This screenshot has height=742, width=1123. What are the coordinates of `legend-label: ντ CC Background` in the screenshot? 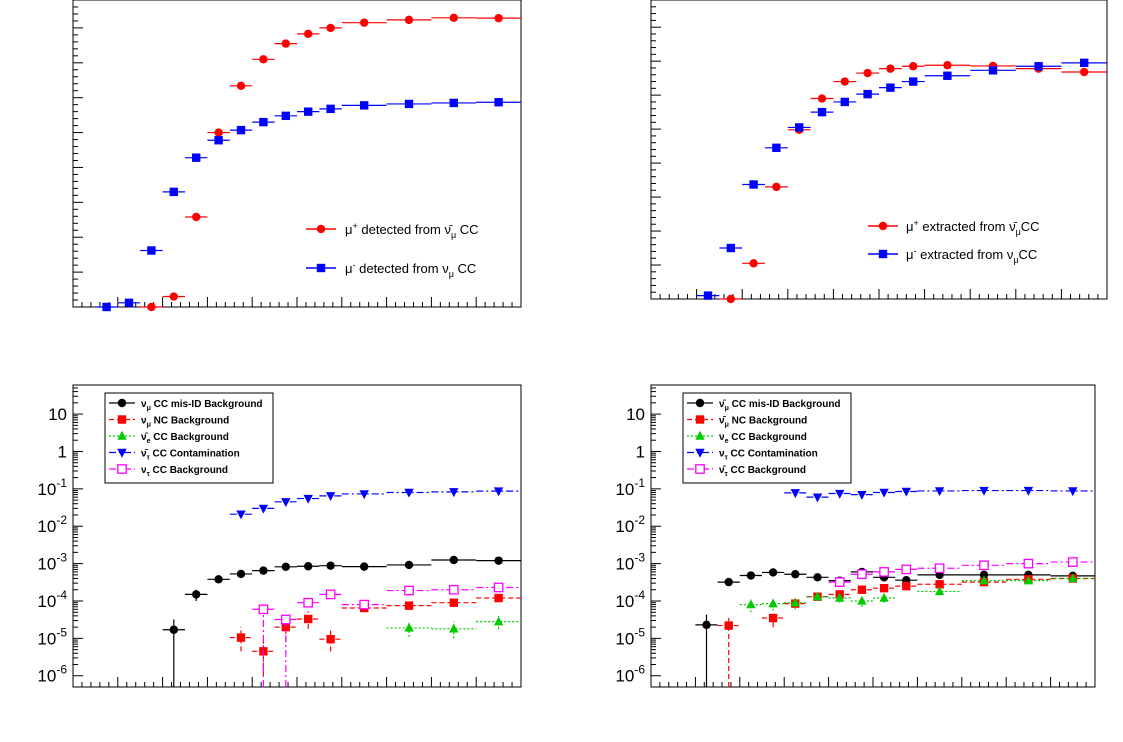 It's located at (184, 471).